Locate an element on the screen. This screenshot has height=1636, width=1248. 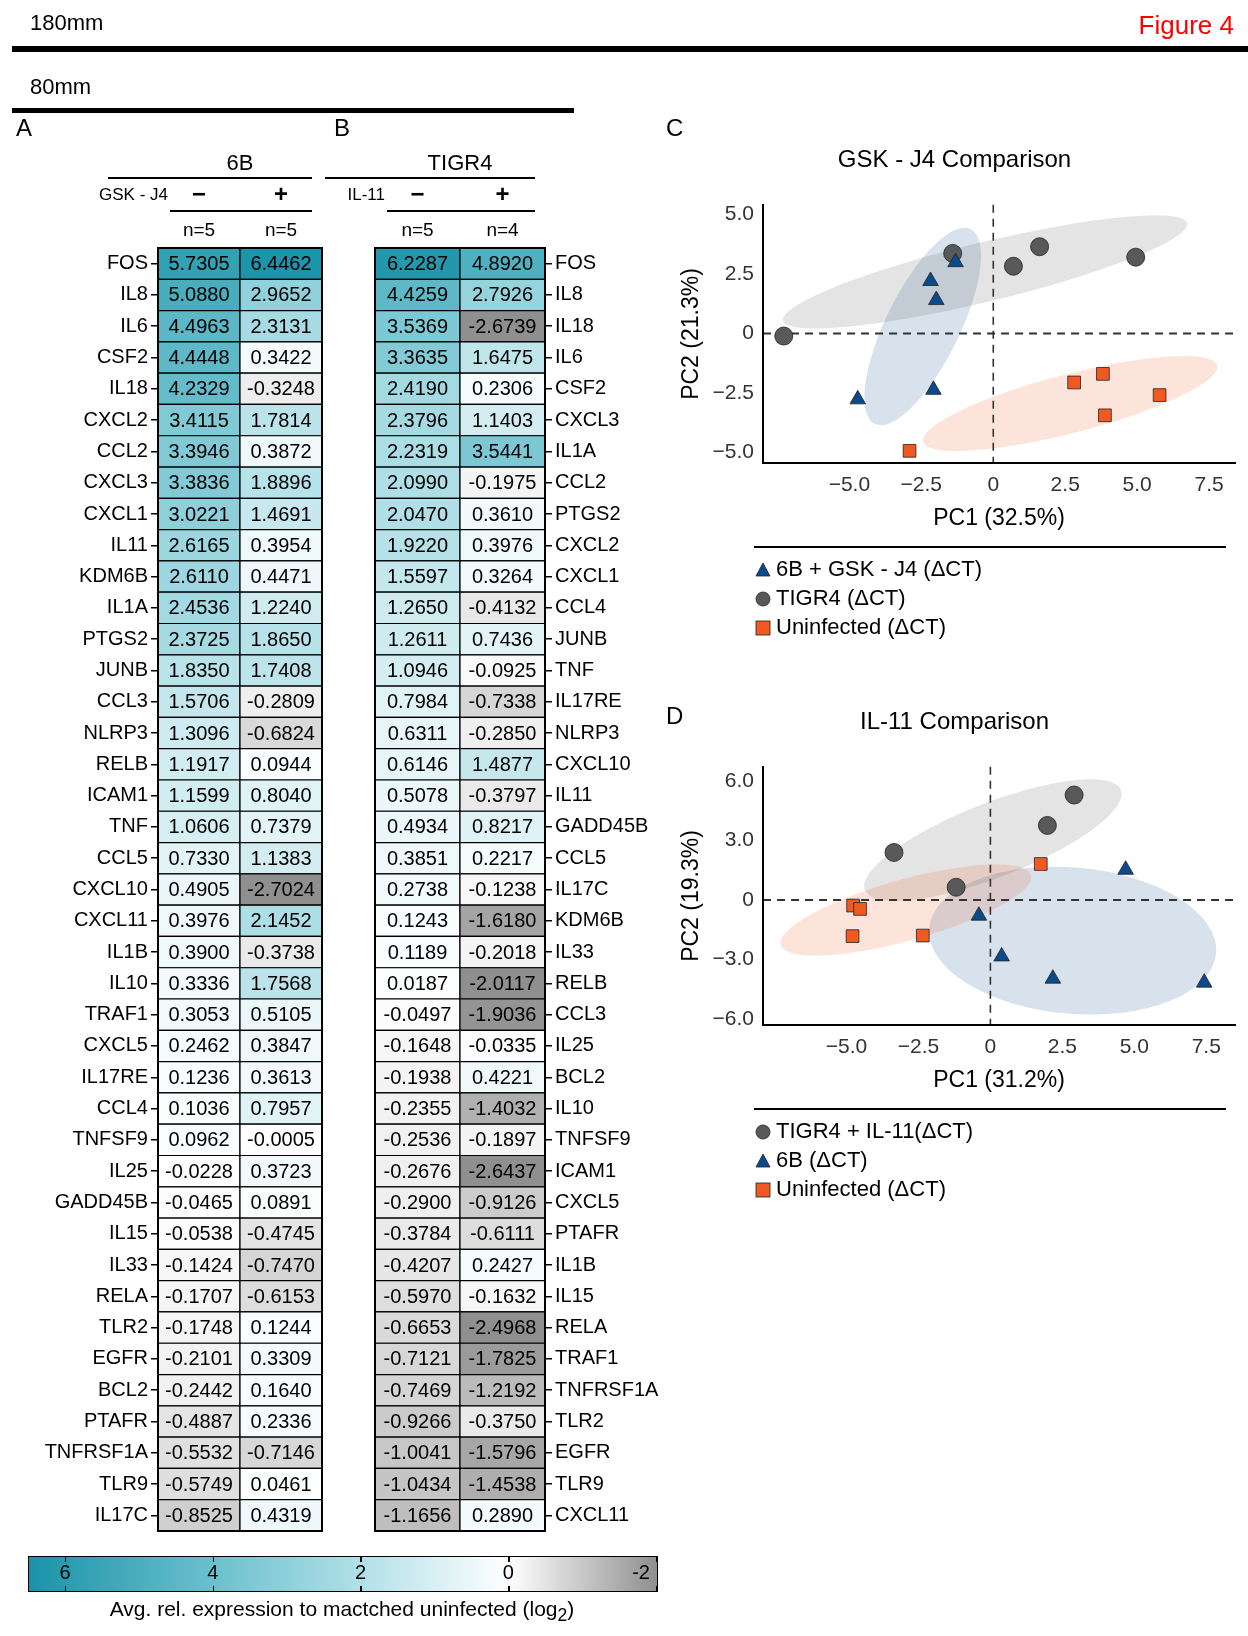
data-label: -0.0465 is located at coordinates (199, 1201).